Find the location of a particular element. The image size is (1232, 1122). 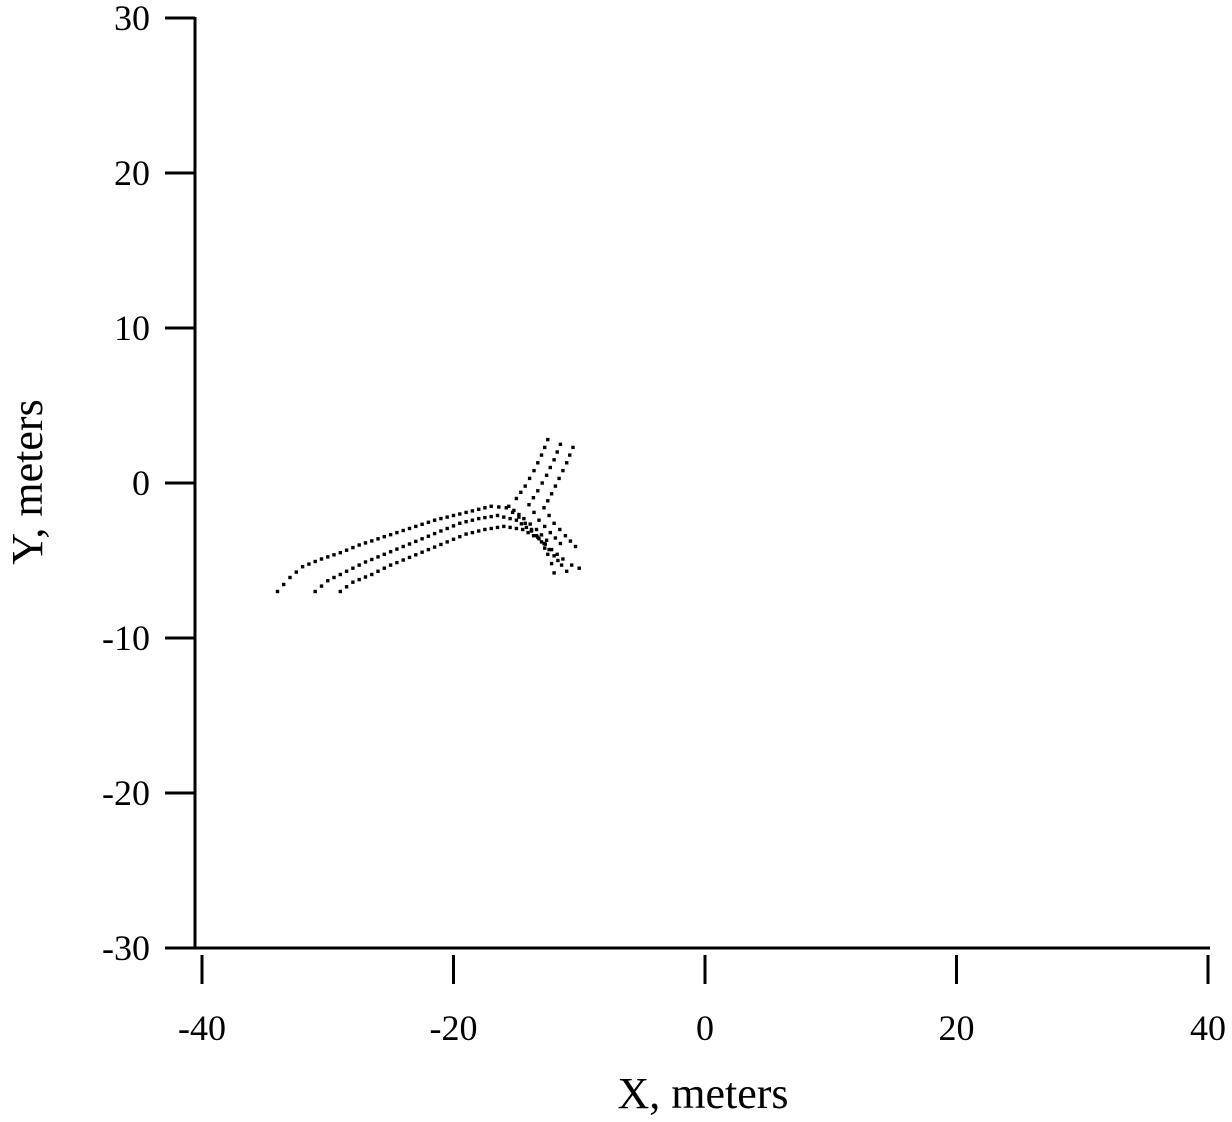

x-tick-label: 40 is located at coordinates (1208, 1028).